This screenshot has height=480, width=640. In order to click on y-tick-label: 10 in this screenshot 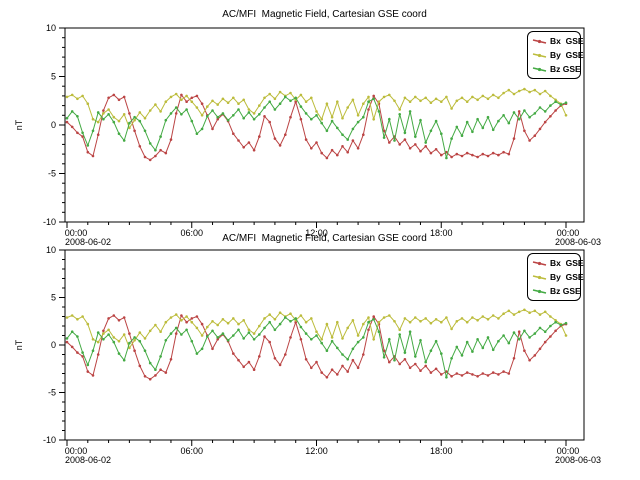, I will do `click(51, 28)`.